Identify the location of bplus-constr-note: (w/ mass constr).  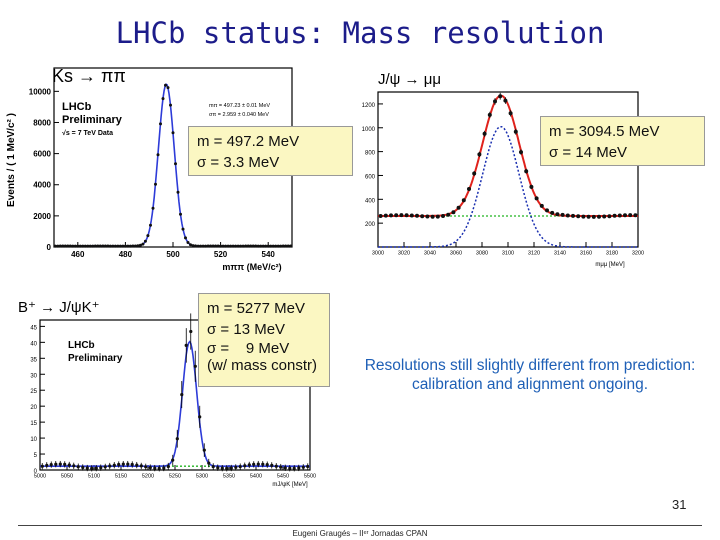
(262, 365).